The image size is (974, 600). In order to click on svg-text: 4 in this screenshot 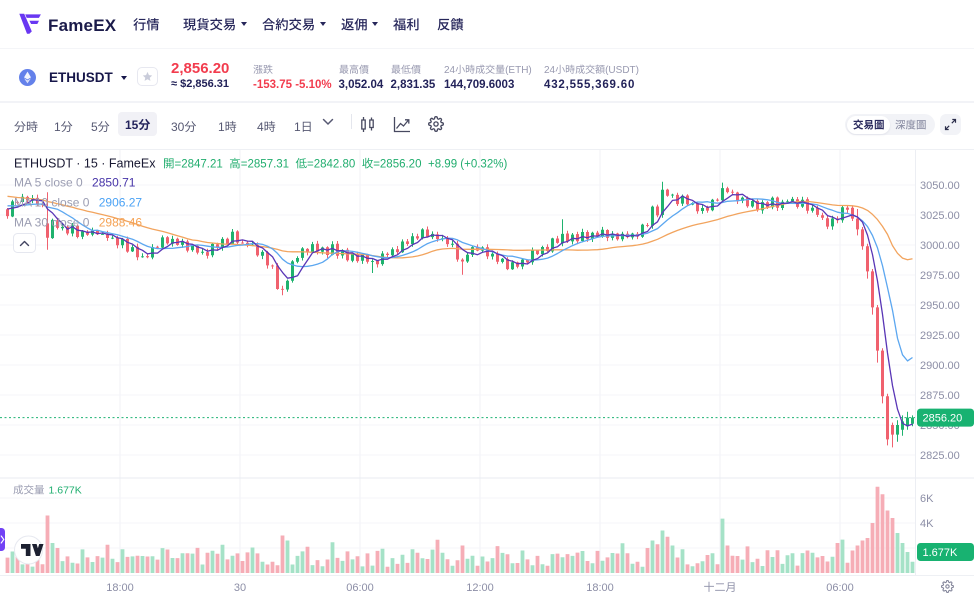, I will do `click(260, 127)`.